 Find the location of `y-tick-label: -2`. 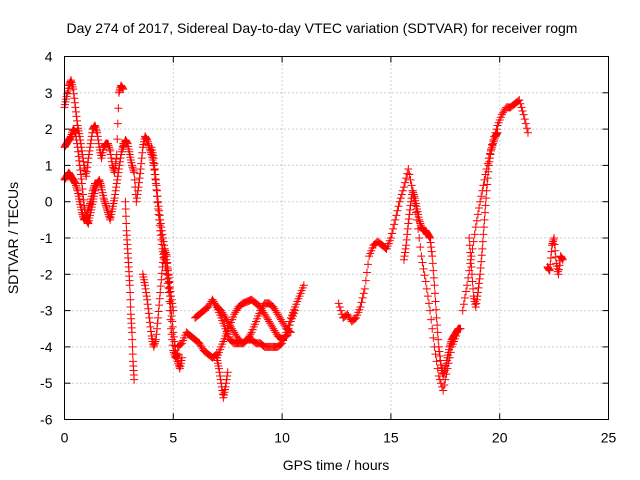

y-tick-label: -2 is located at coordinates (46, 274).